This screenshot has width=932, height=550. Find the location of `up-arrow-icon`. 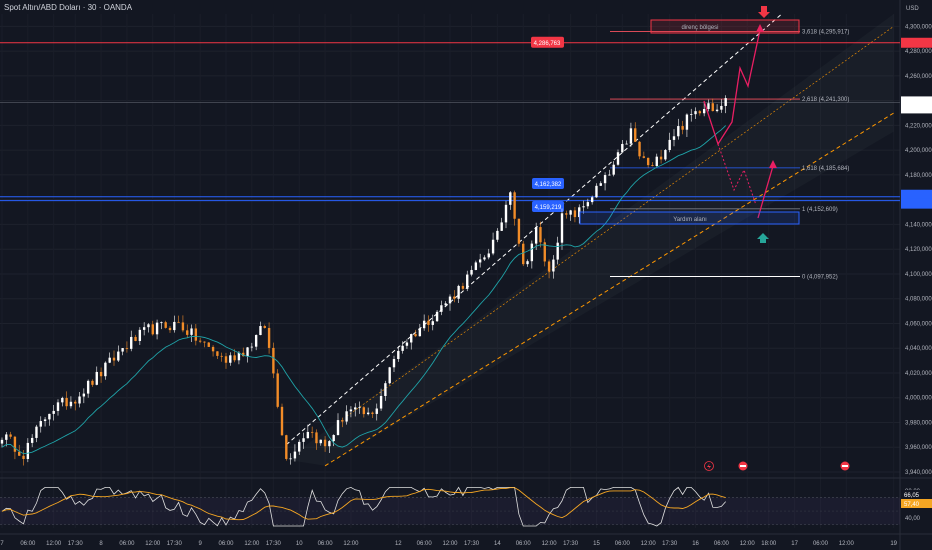

up-arrow-icon is located at coordinates (763, 238).